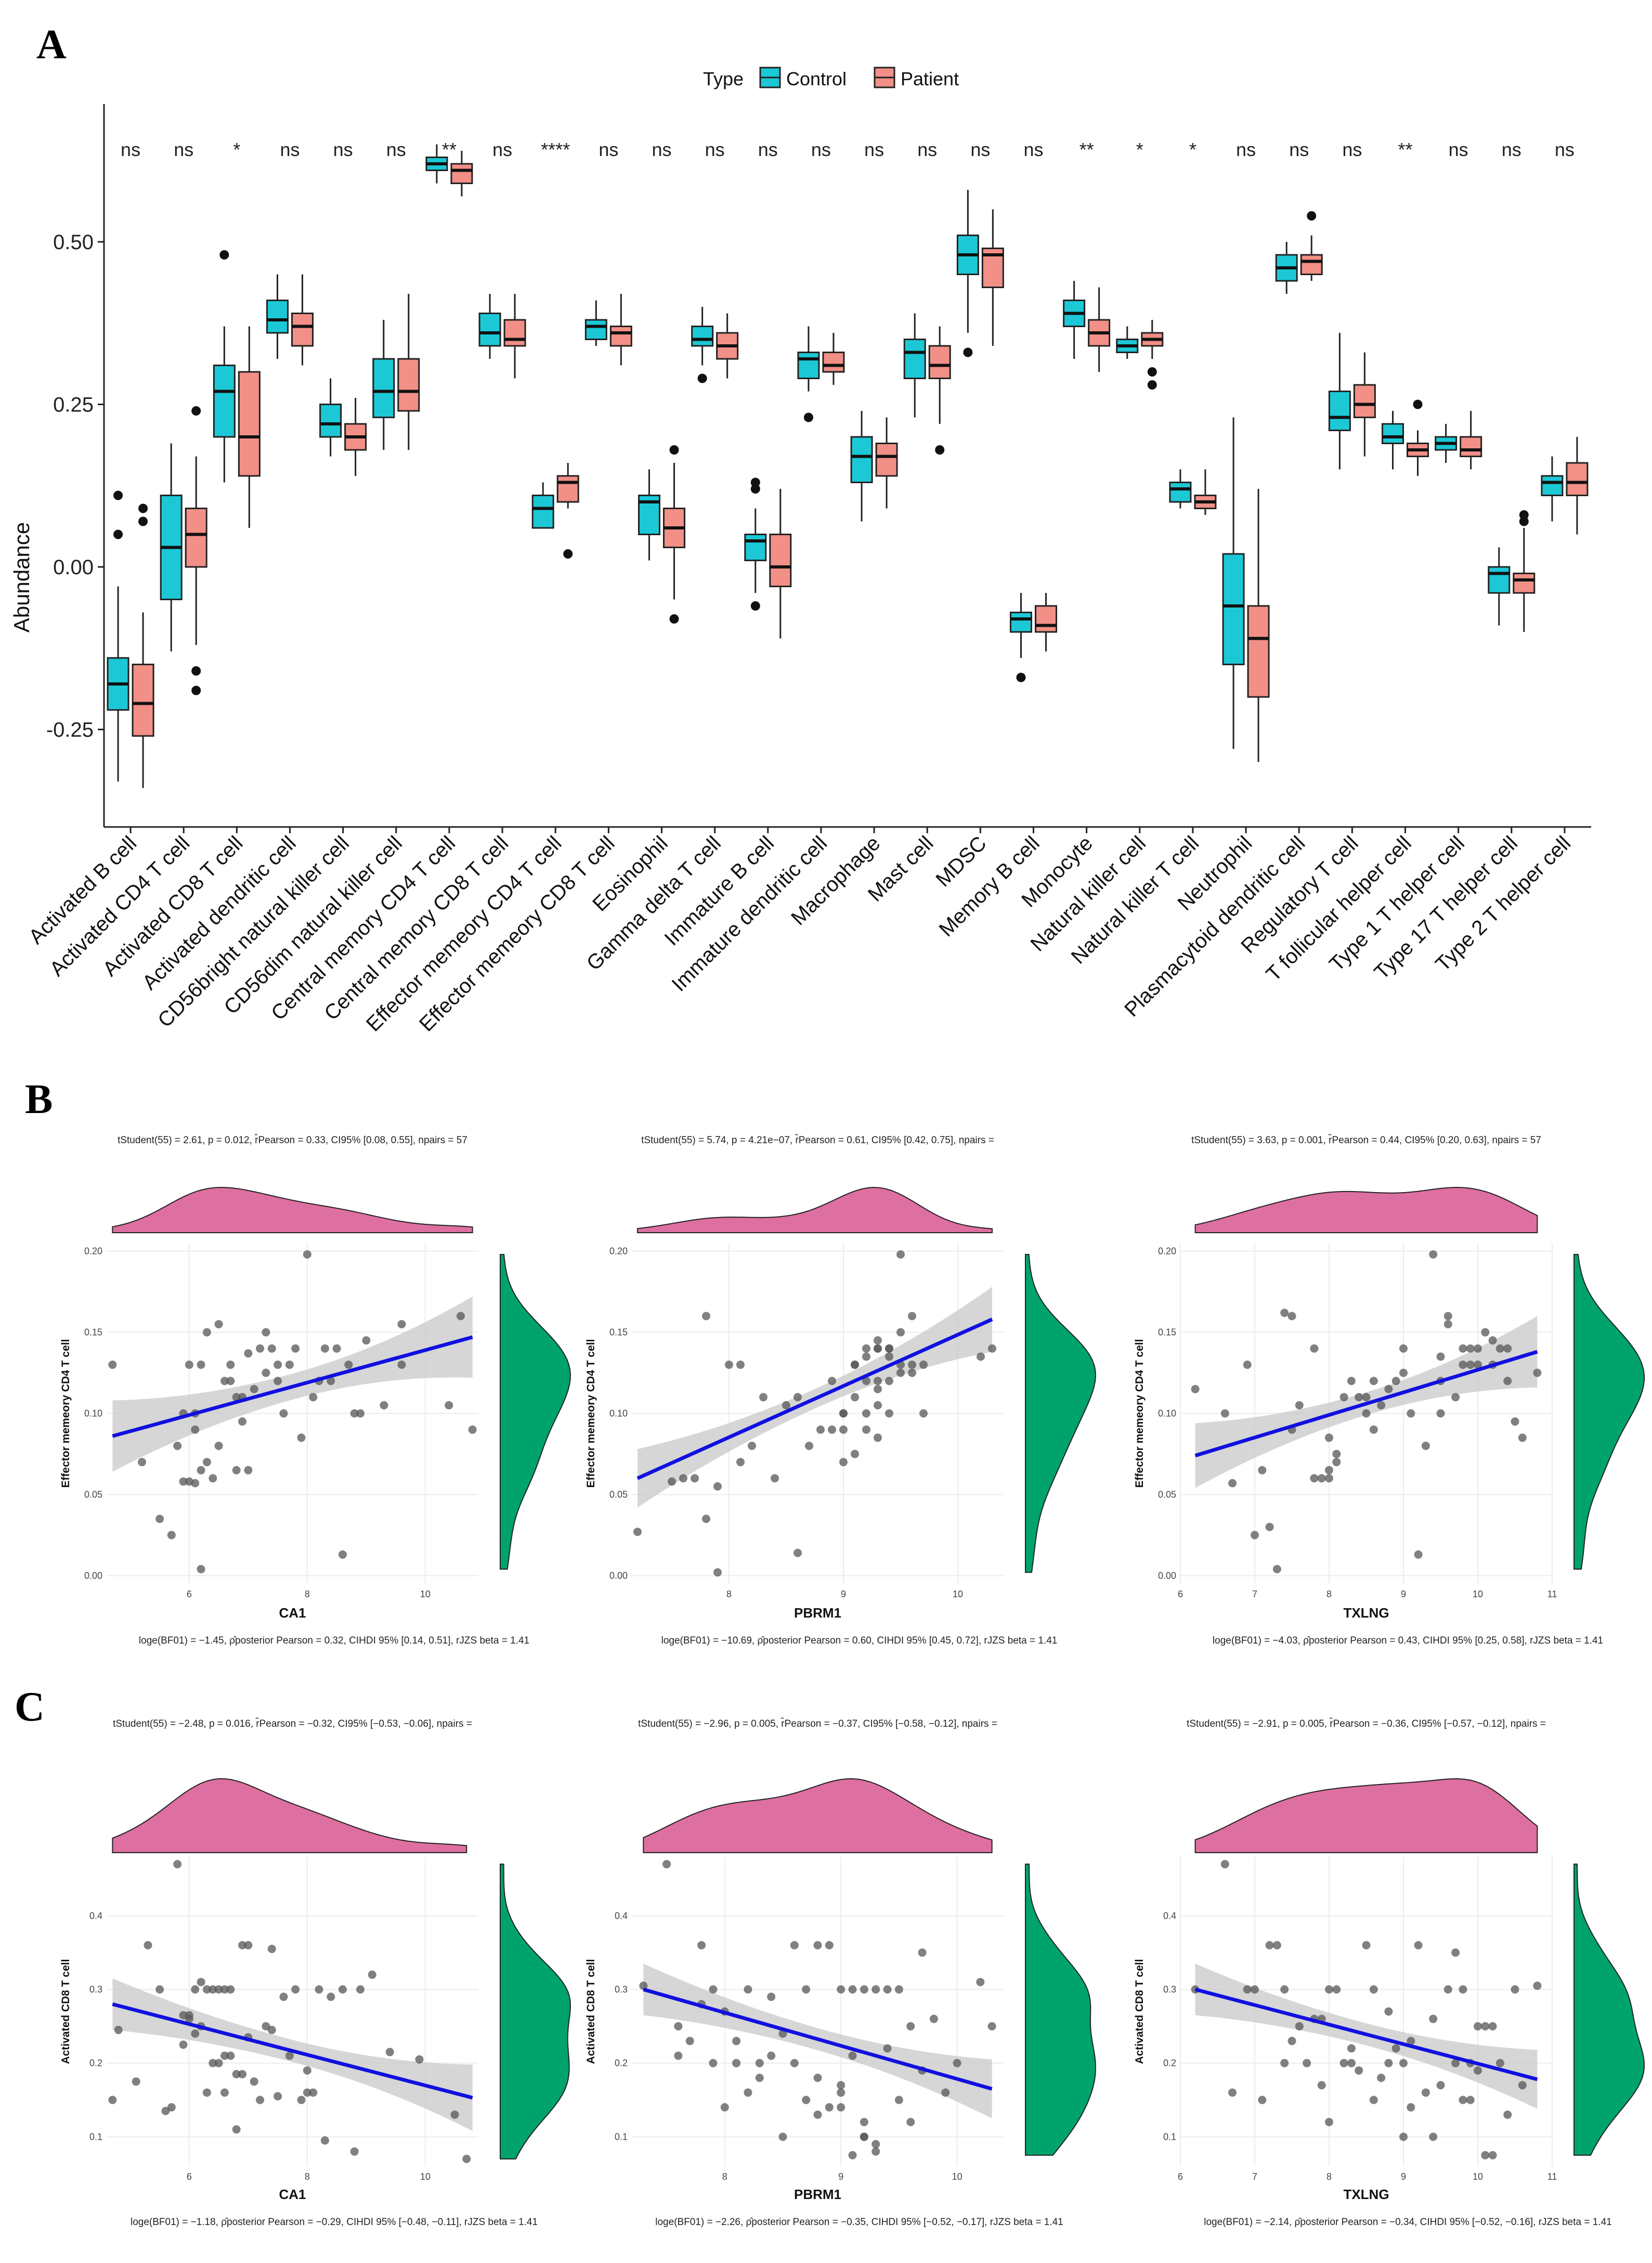  I want to click on significance-label: ****, so click(555, 149).